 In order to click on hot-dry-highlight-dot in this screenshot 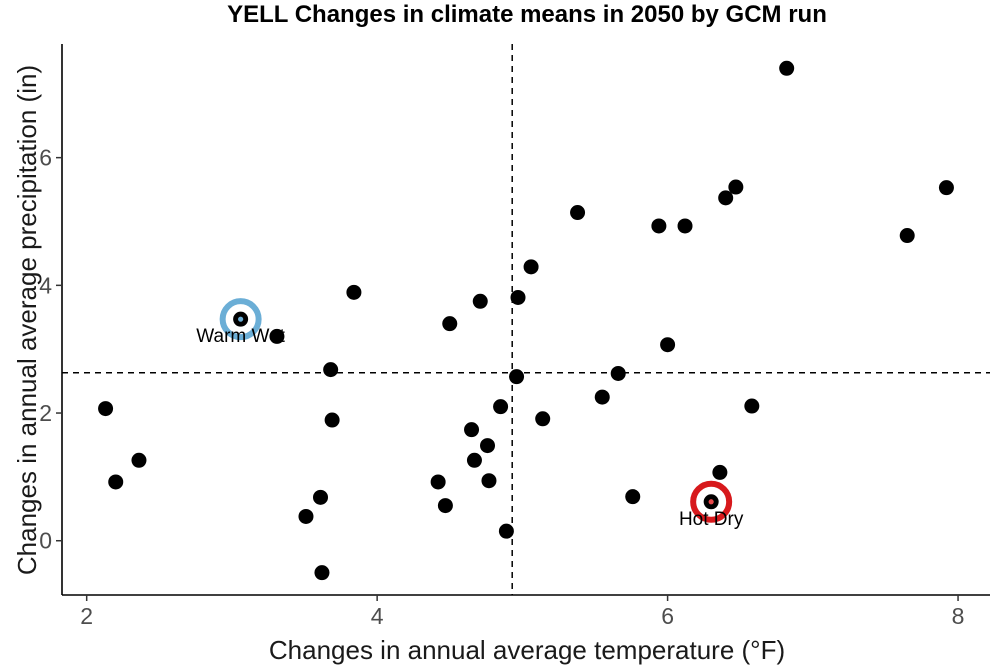, I will do `click(711, 502)`.